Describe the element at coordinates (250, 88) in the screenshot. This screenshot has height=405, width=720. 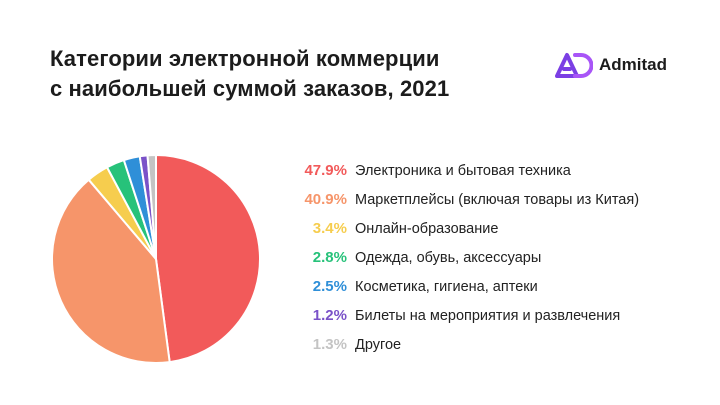
I see `chart-title-line-2: с наибольшей суммой заказов, 2021` at that location.